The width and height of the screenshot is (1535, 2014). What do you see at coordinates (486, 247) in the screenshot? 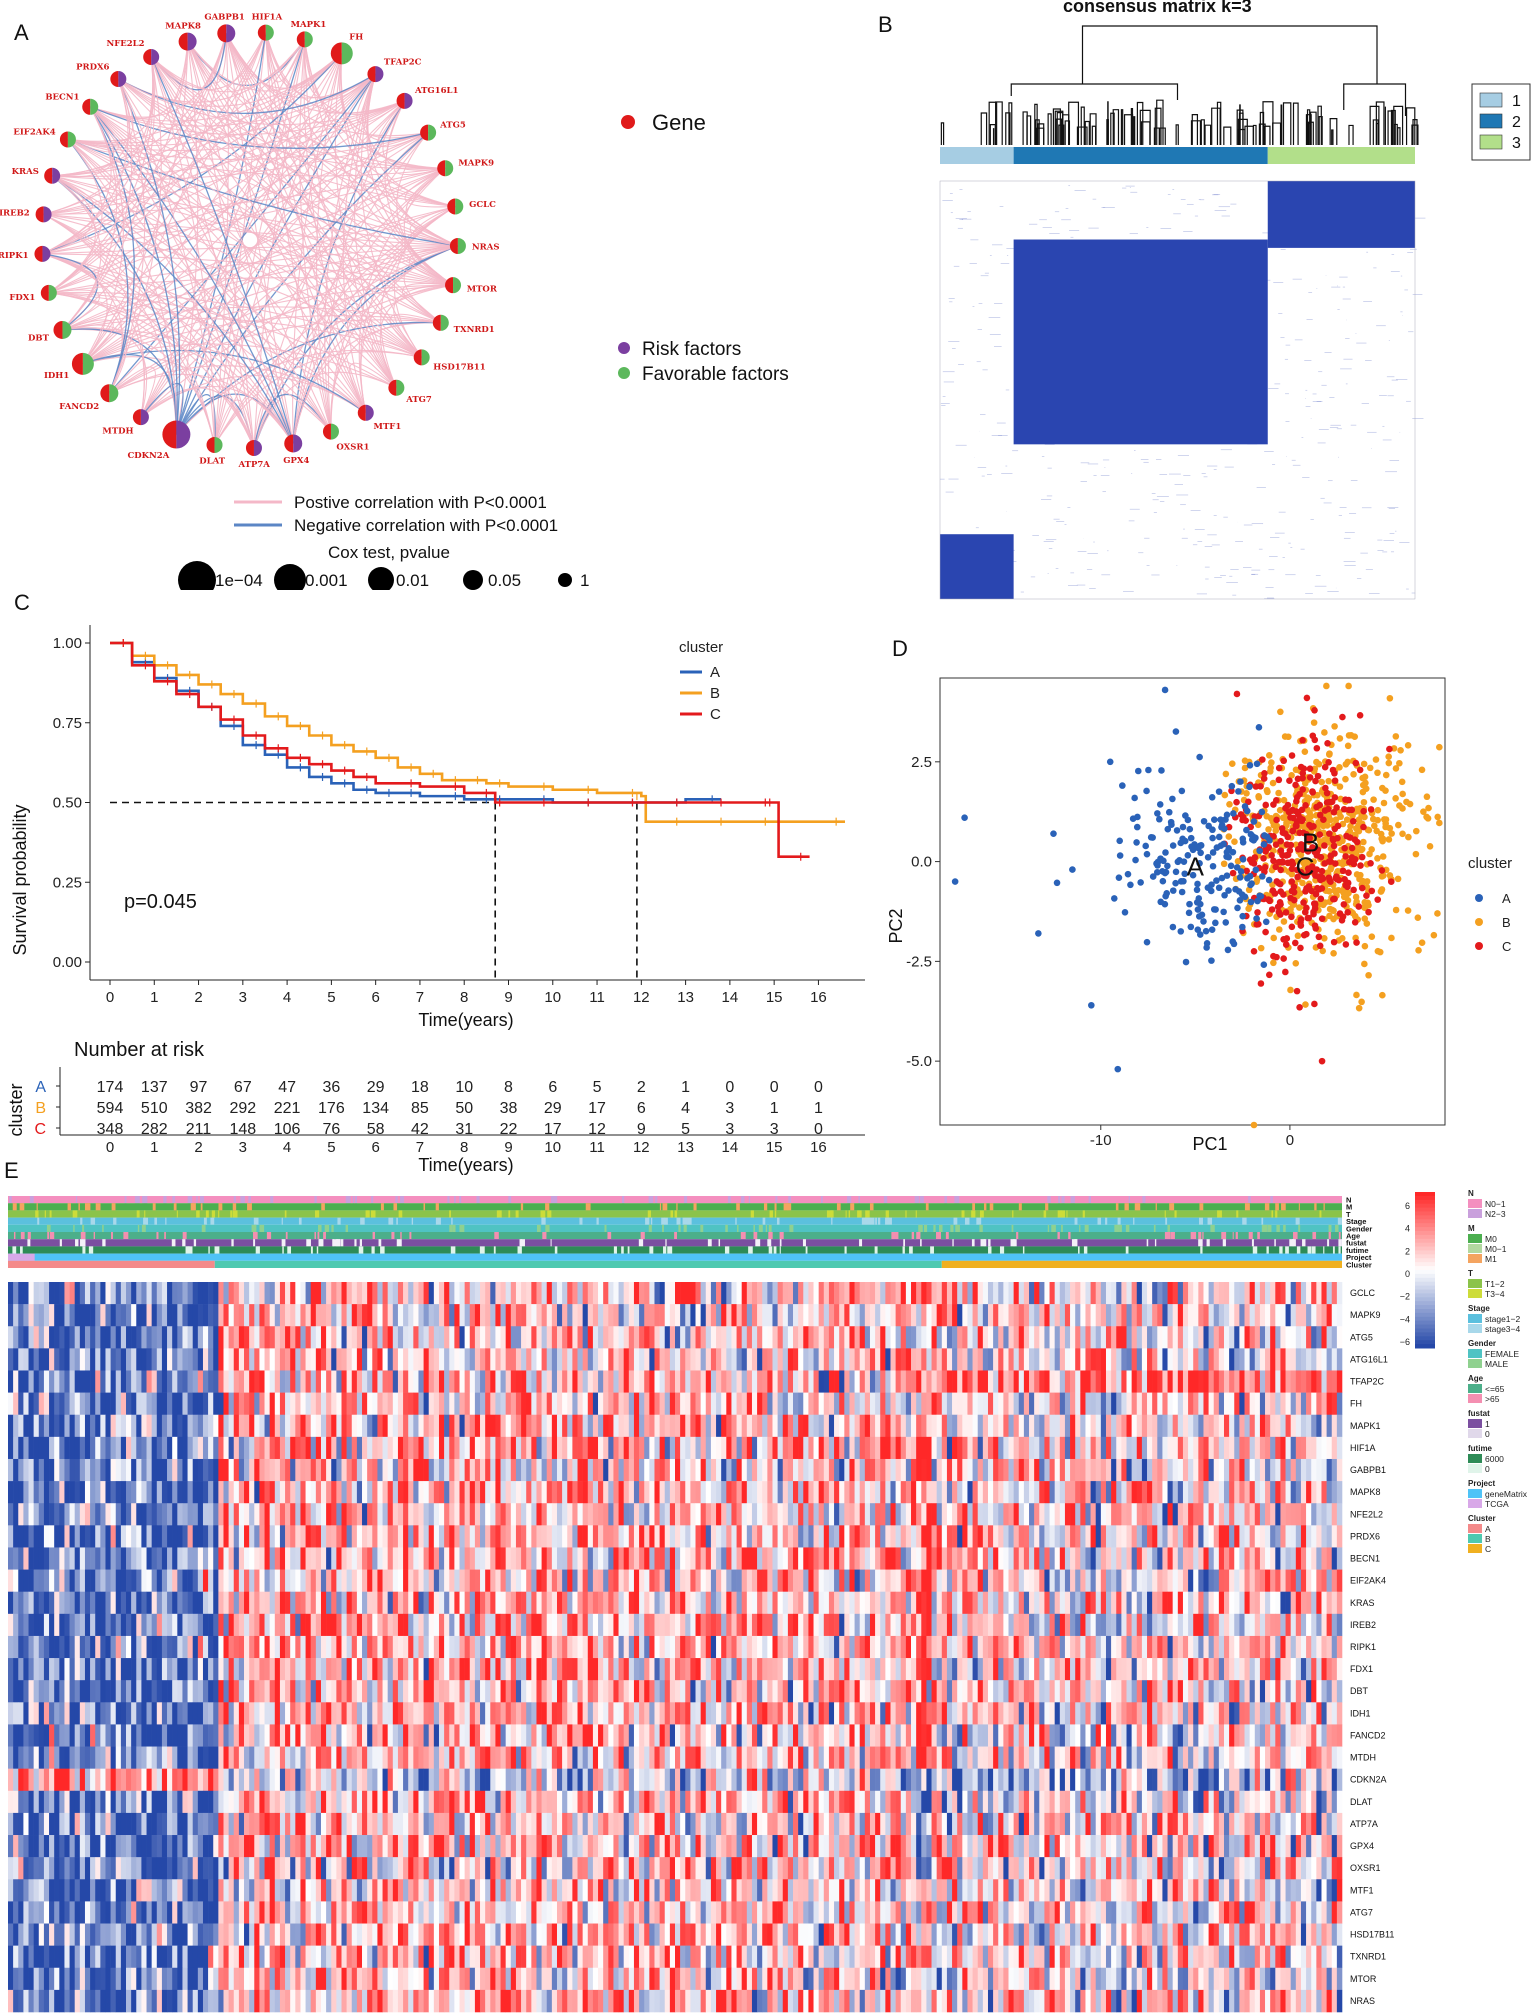
I see `gene-node-label: NRAS` at bounding box center [486, 247].